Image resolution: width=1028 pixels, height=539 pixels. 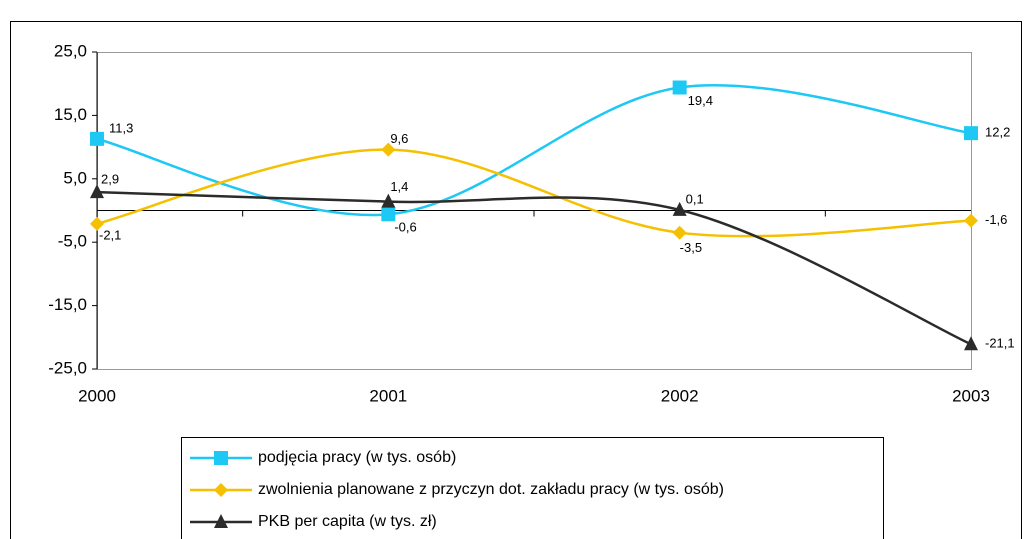 What do you see at coordinates (121, 127) in the screenshot?
I see `data-label: 11,3` at bounding box center [121, 127].